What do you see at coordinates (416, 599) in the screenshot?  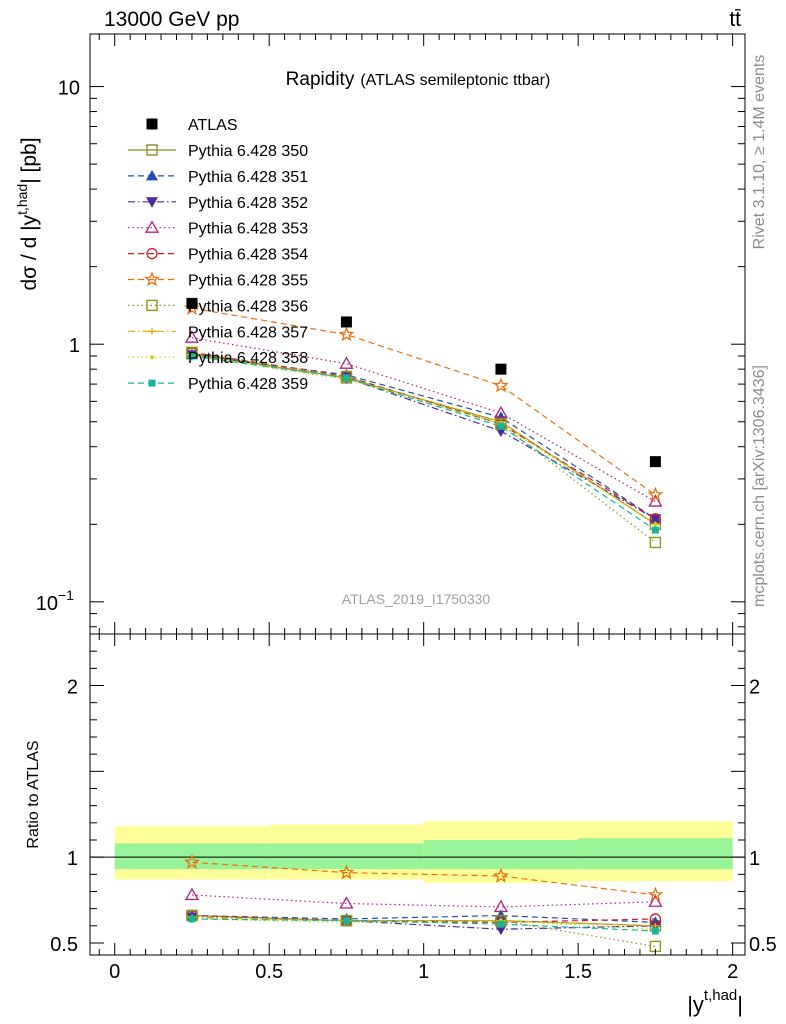 I see `analysis-id-label: ATLAS_2019_I1750330` at bounding box center [416, 599].